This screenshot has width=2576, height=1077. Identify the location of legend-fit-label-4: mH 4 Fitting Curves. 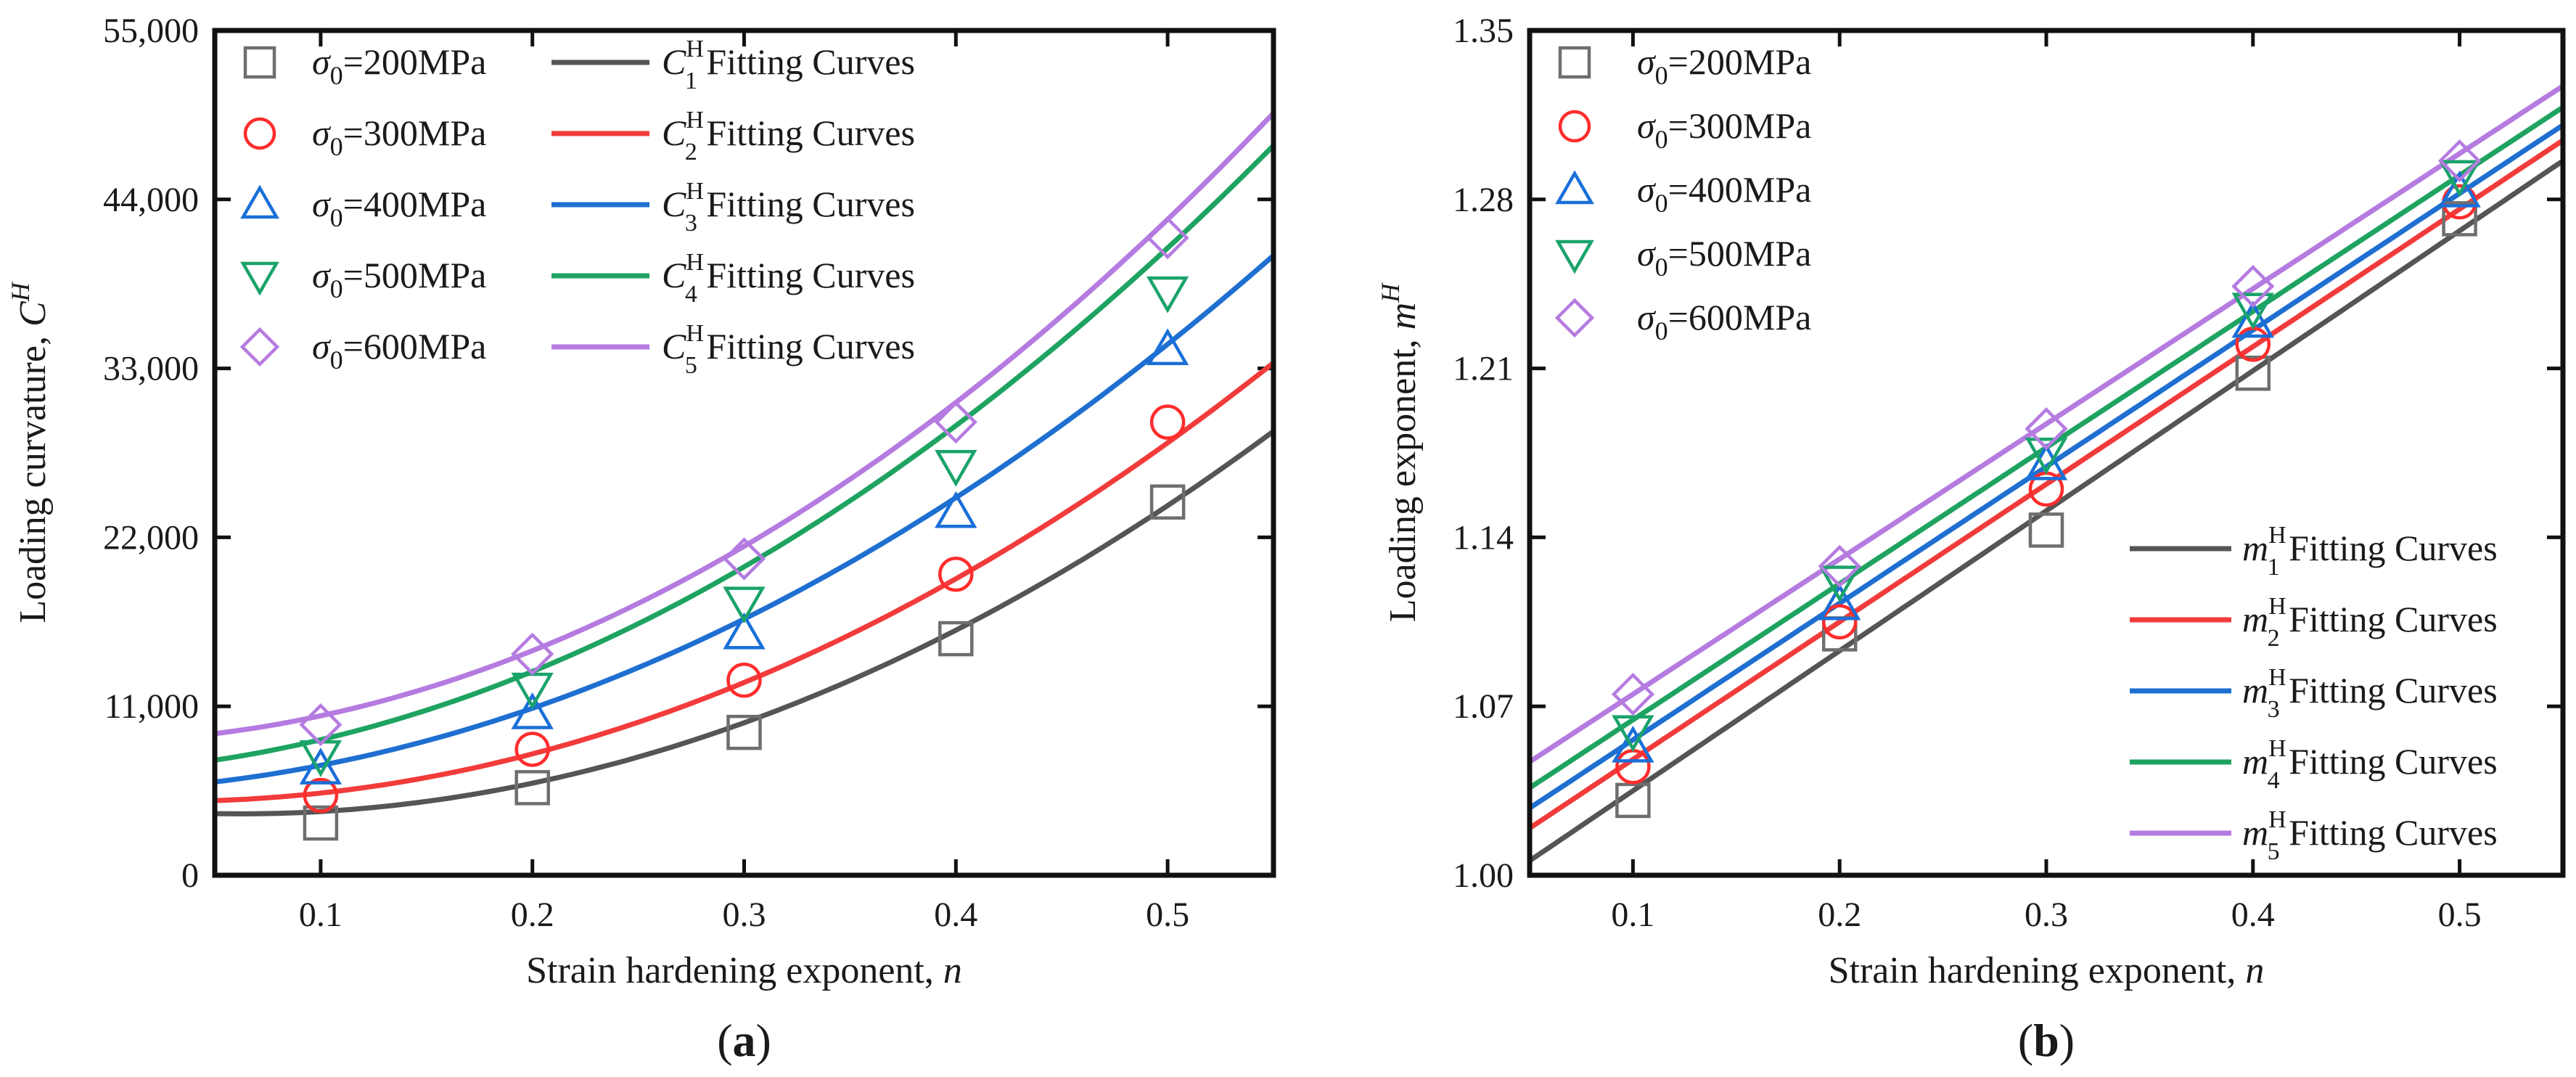
(2370, 764).